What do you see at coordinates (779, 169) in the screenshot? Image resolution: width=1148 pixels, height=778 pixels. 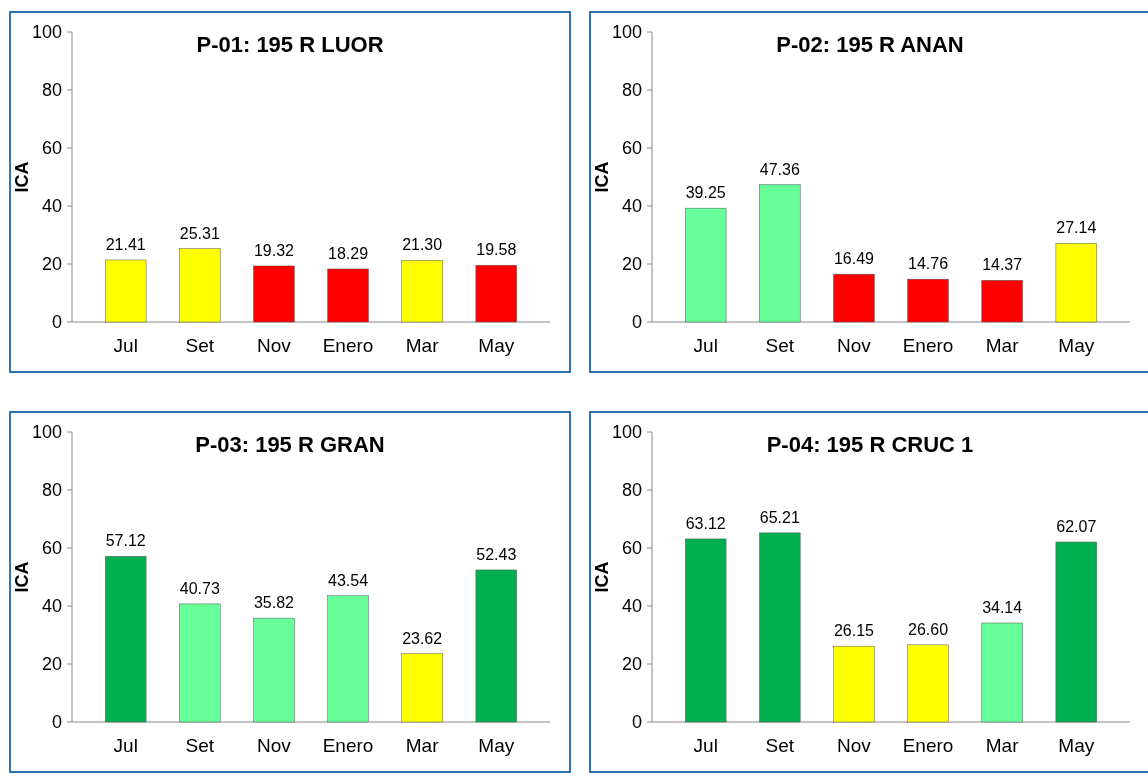 I see `data-label: 47.36` at bounding box center [779, 169].